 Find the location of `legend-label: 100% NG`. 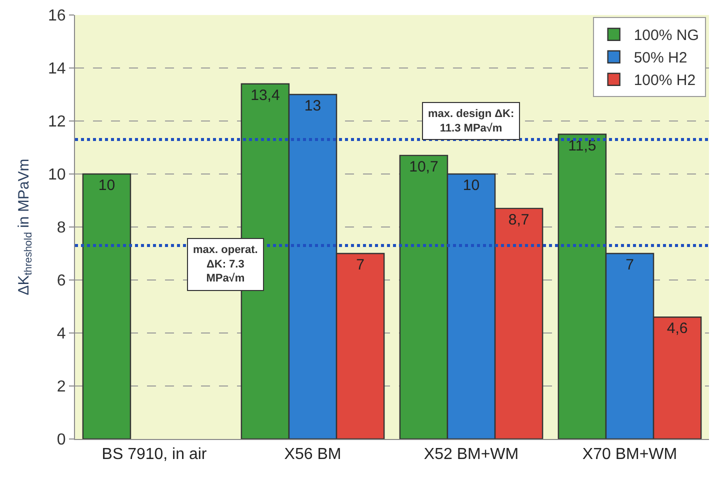

legend-label: 100% NG is located at coordinates (666, 35).